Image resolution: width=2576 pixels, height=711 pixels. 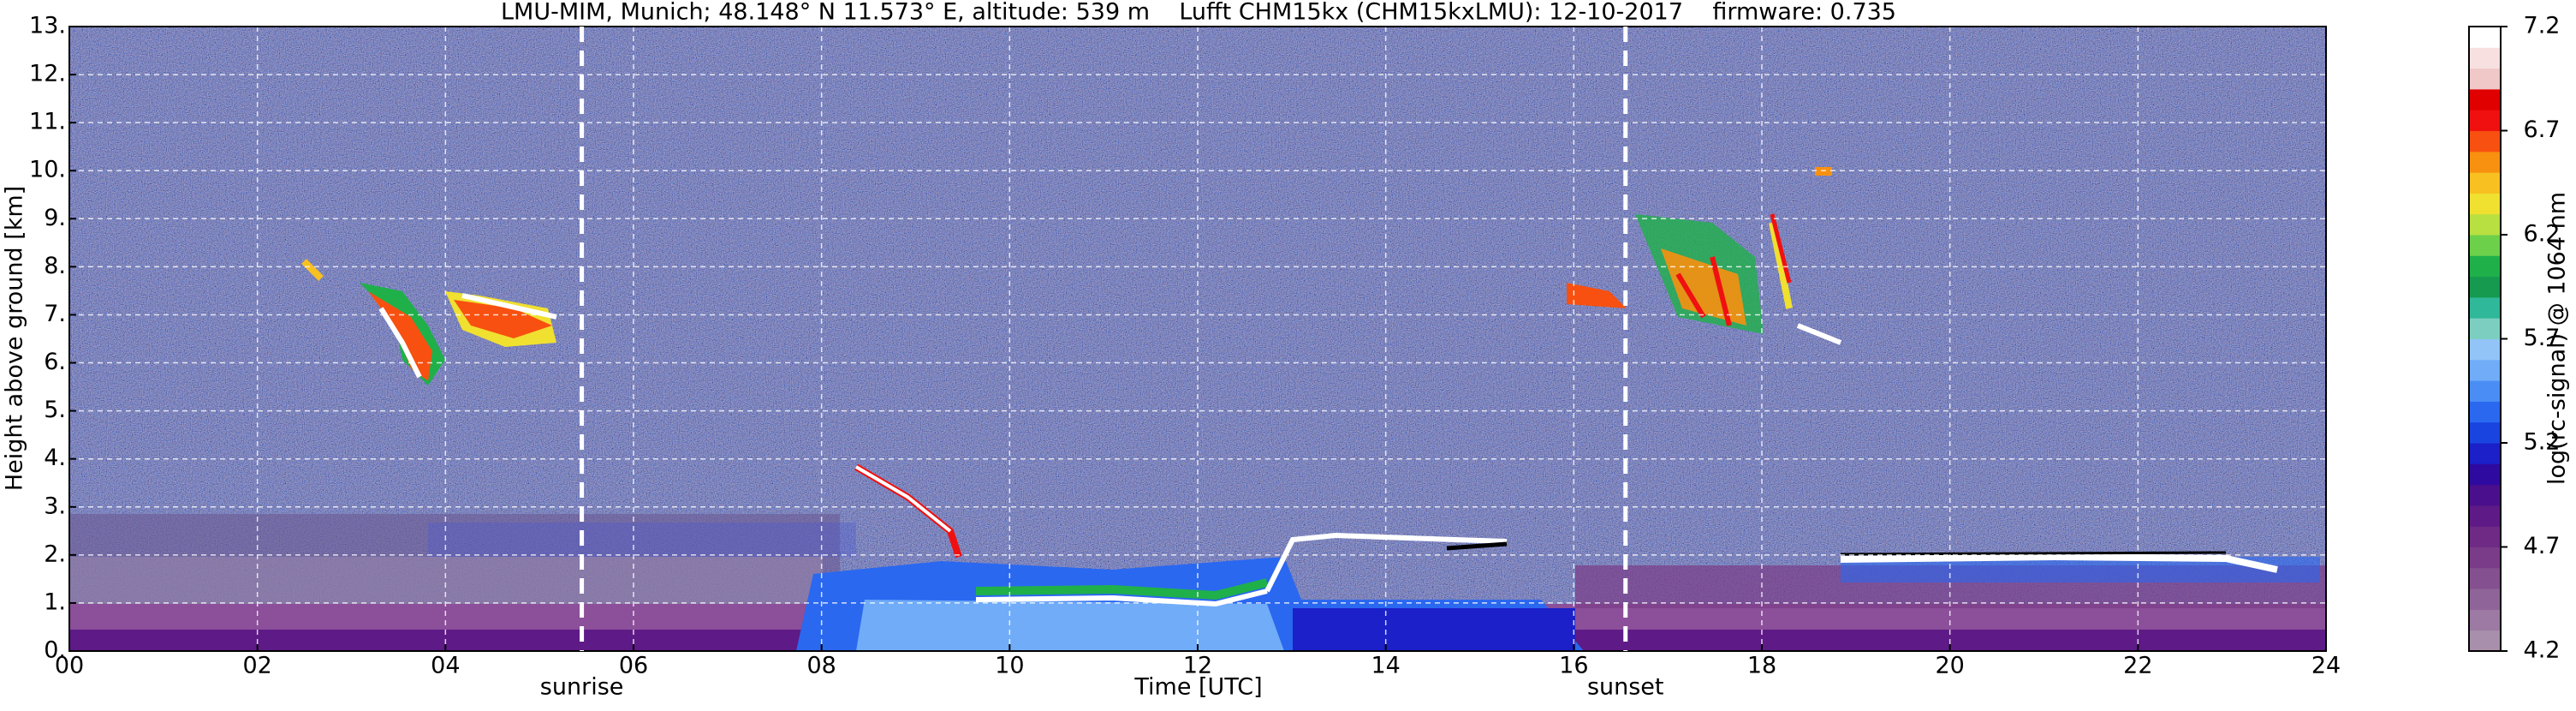 What do you see at coordinates (1626, 688) in the screenshot?
I see `sun-event-label: sunset` at bounding box center [1626, 688].